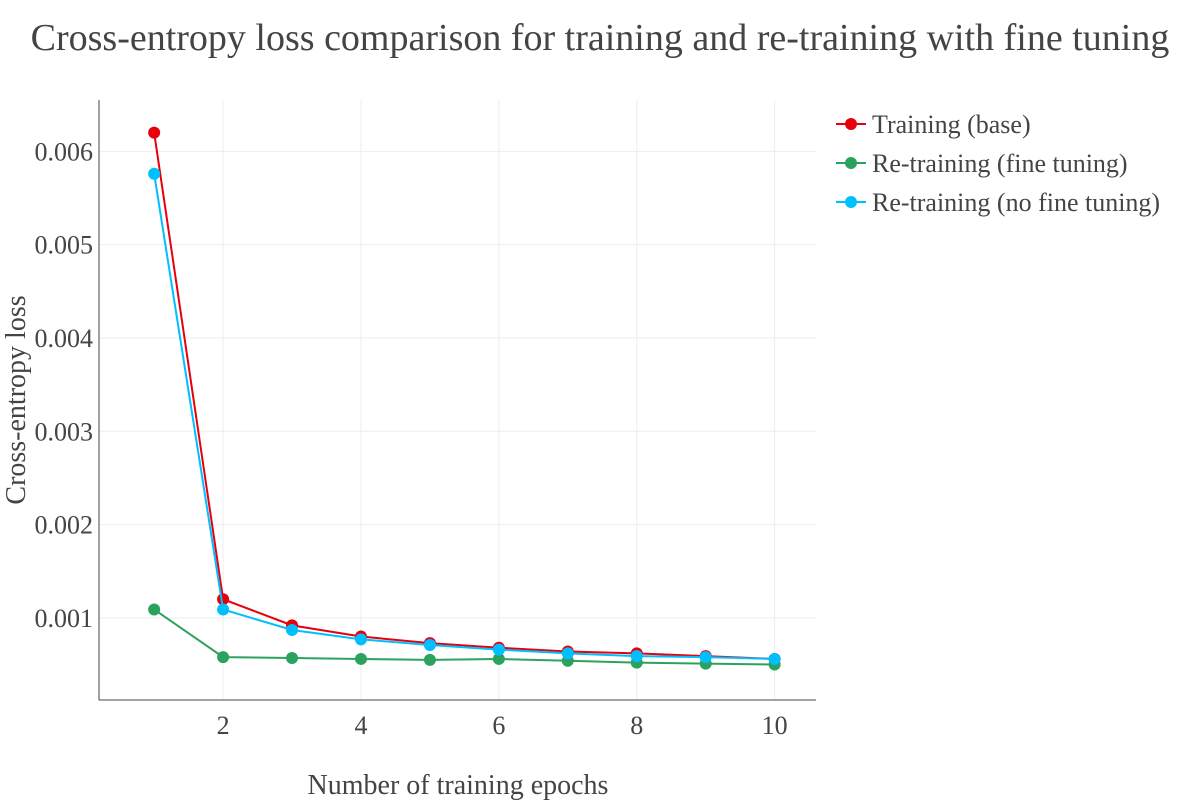 This screenshot has height=800, width=1200. Describe the element at coordinates (64, 431) in the screenshot. I see `y-tick-label: 0.003` at that location.